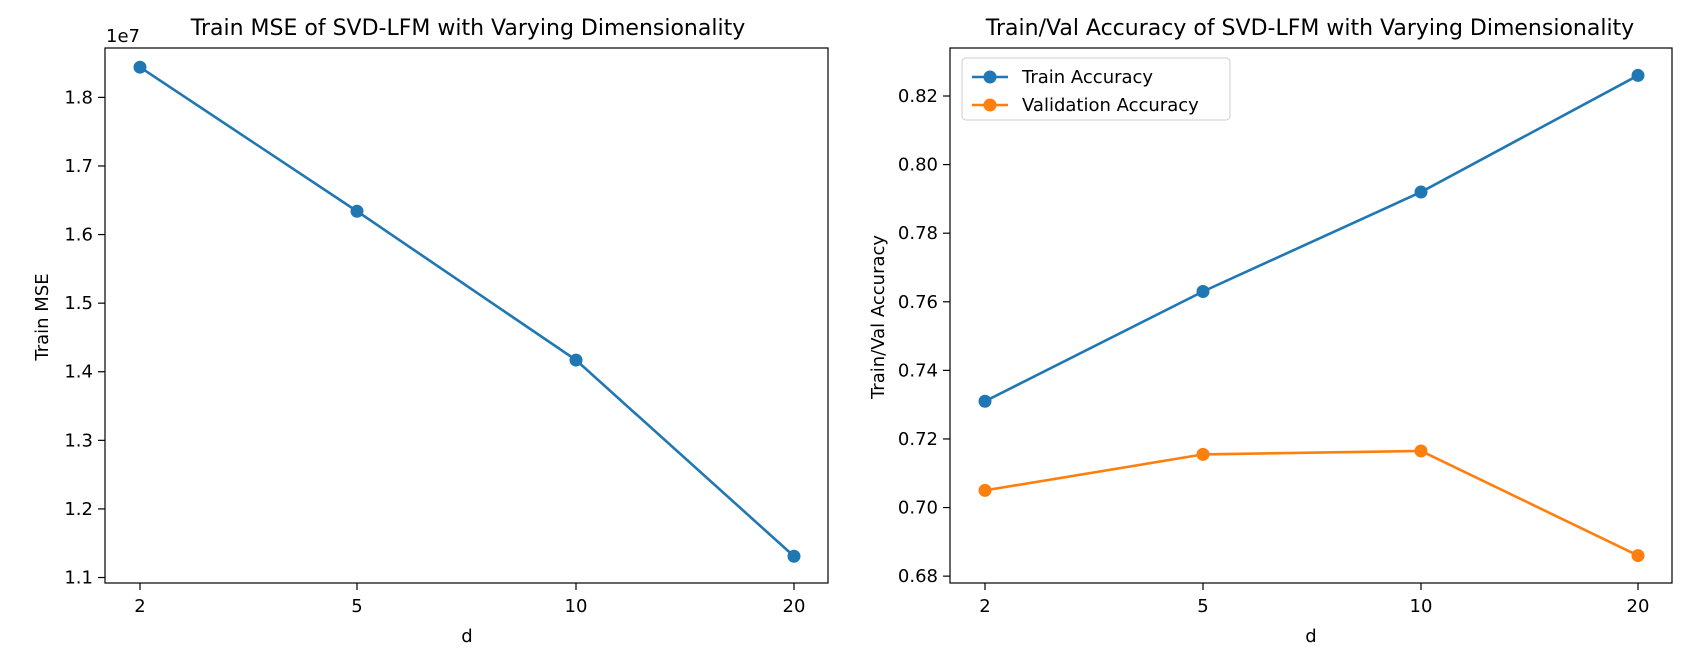  What do you see at coordinates (123, 36) in the screenshot?
I see `y-offset-label: 1e7` at bounding box center [123, 36].